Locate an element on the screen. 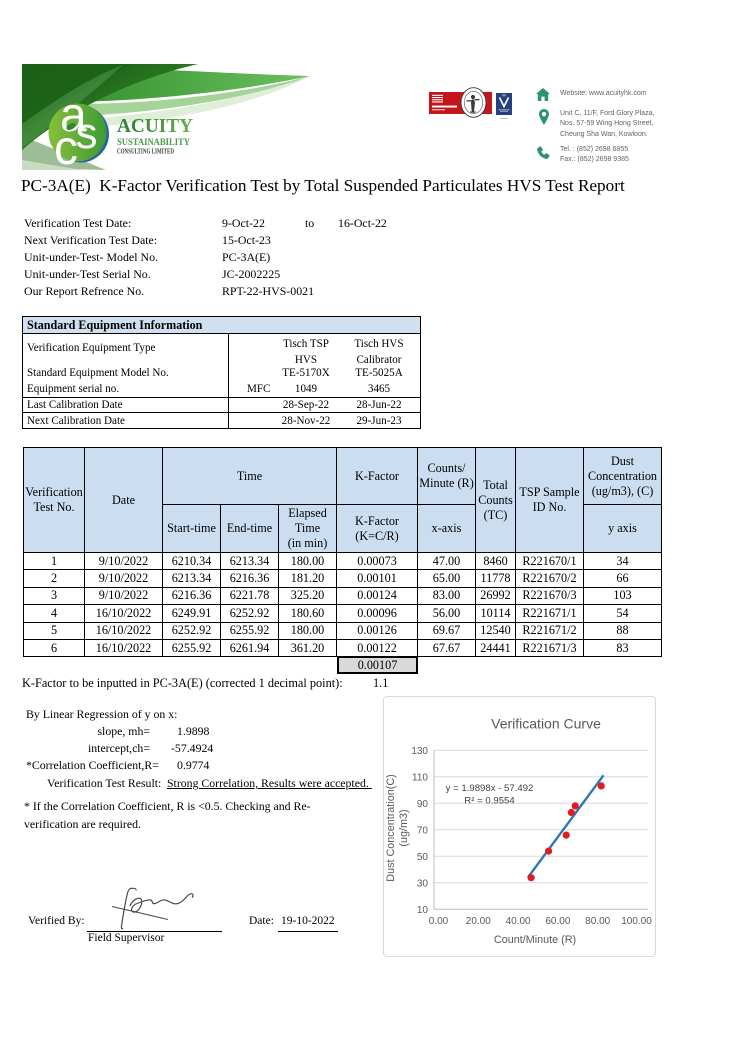  svg-text: 20.00 is located at coordinates (478, 921).